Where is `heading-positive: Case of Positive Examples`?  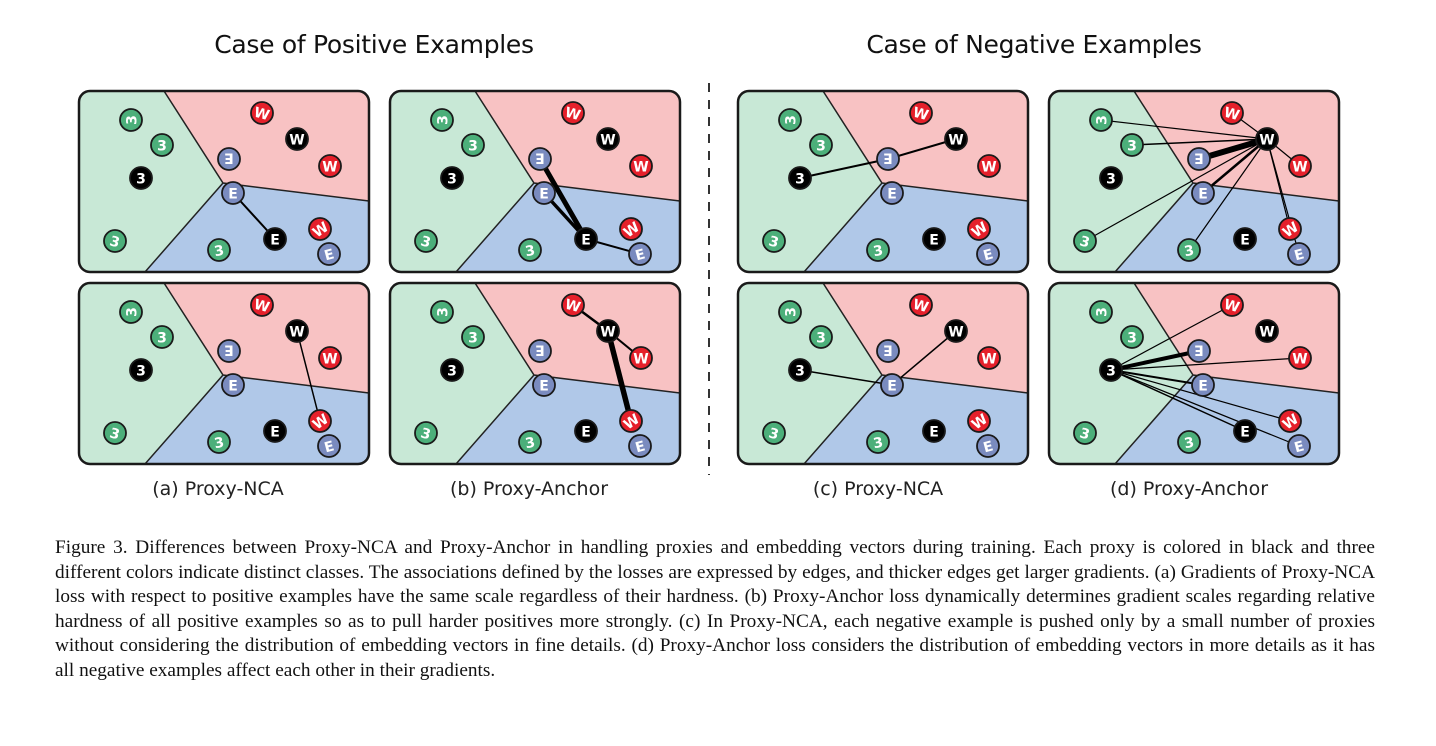
heading-positive: Case of Positive Examples is located at coordinates (374, 44).